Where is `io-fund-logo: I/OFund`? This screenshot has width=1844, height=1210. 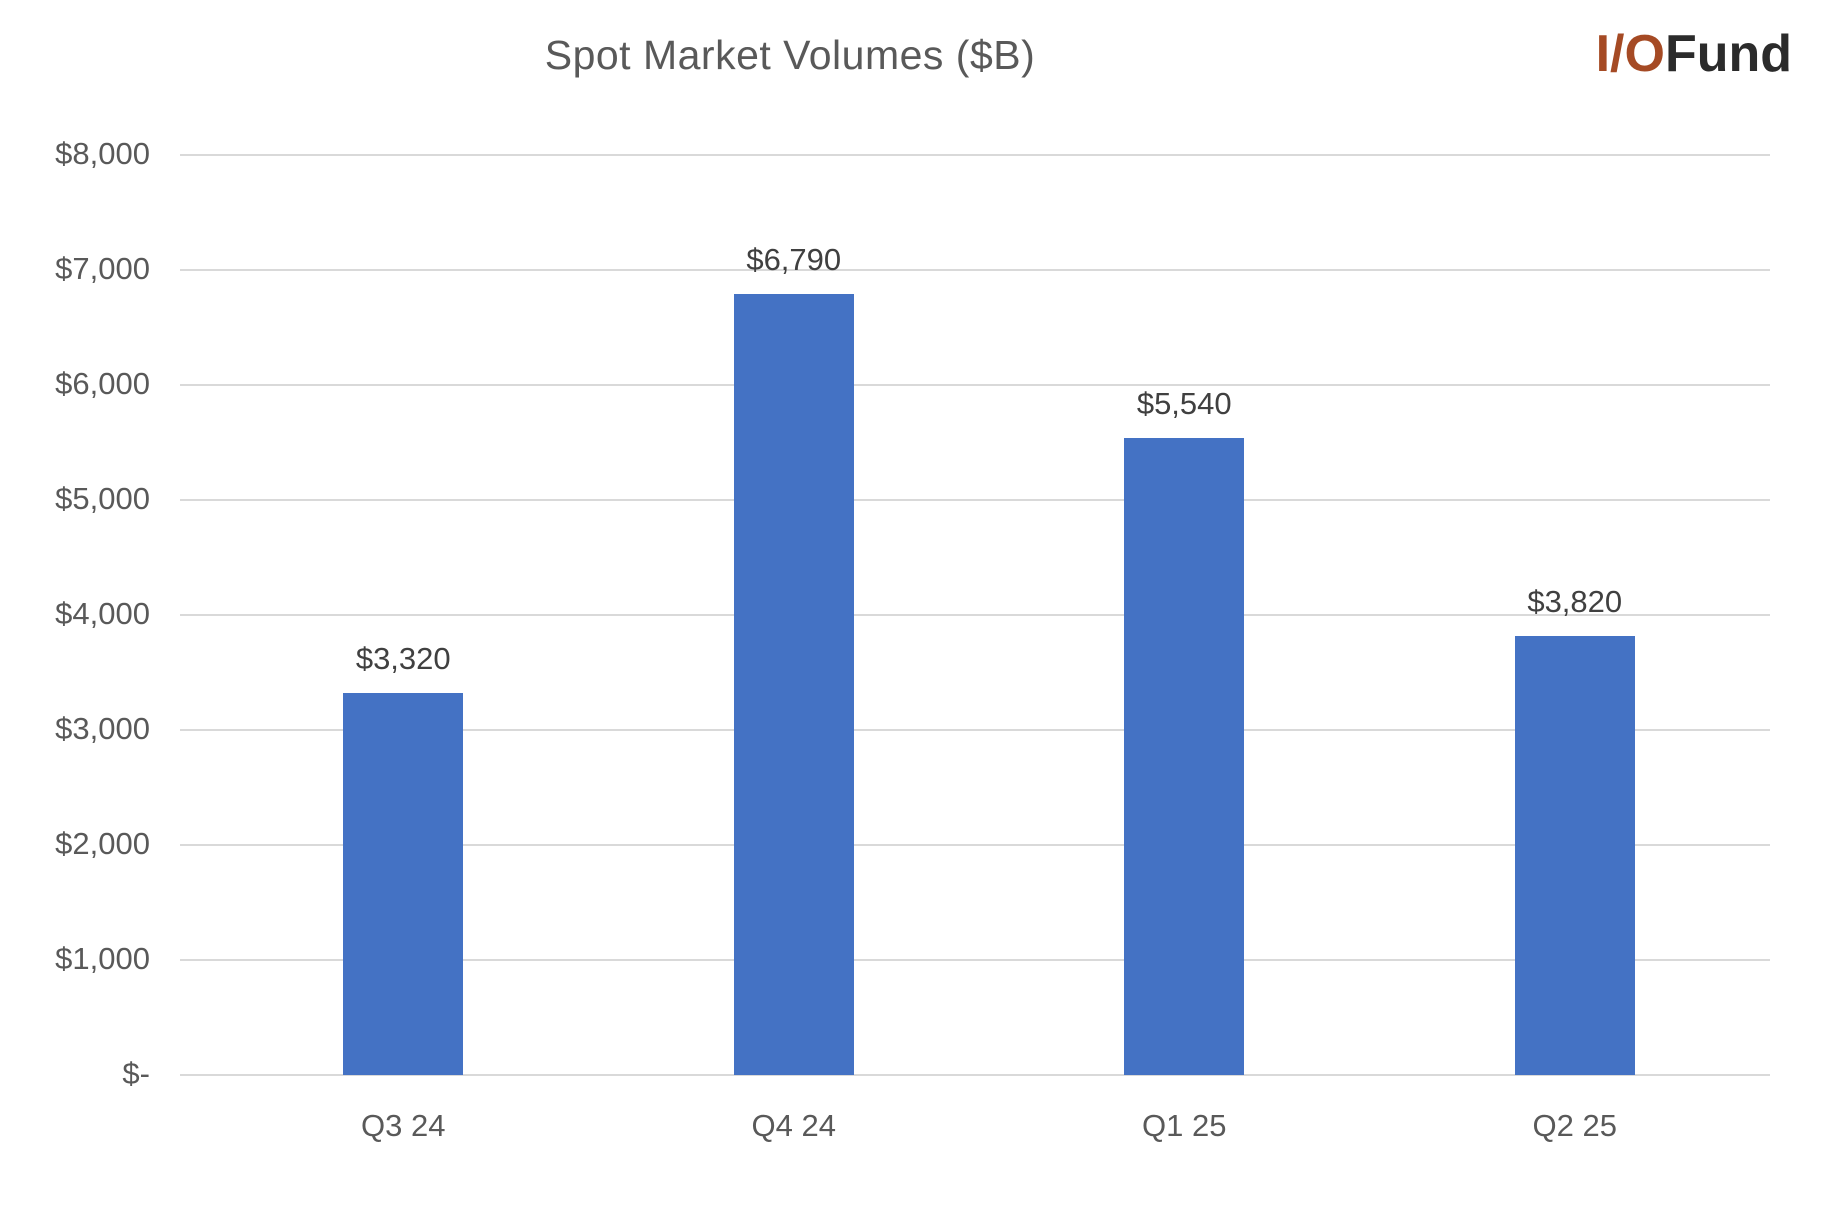
io-fund-logo: I/OFund is located at coordinates (1694, 54).